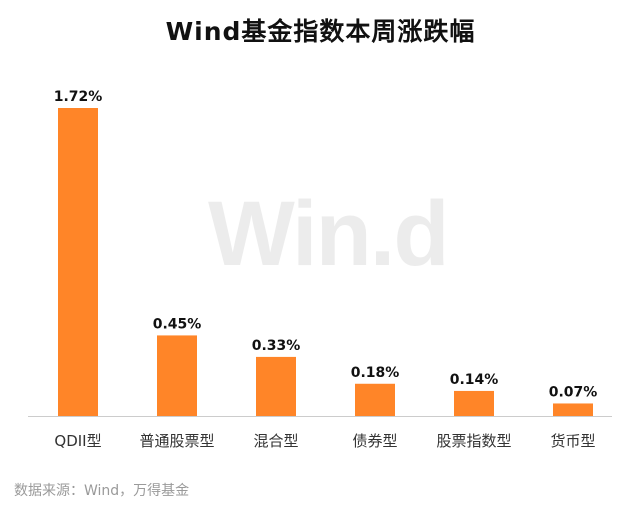 The image size is (641, 509). Describe the element at coordinates (77, 441) in the screenshot. I see `category-label: QDII型` at that location.